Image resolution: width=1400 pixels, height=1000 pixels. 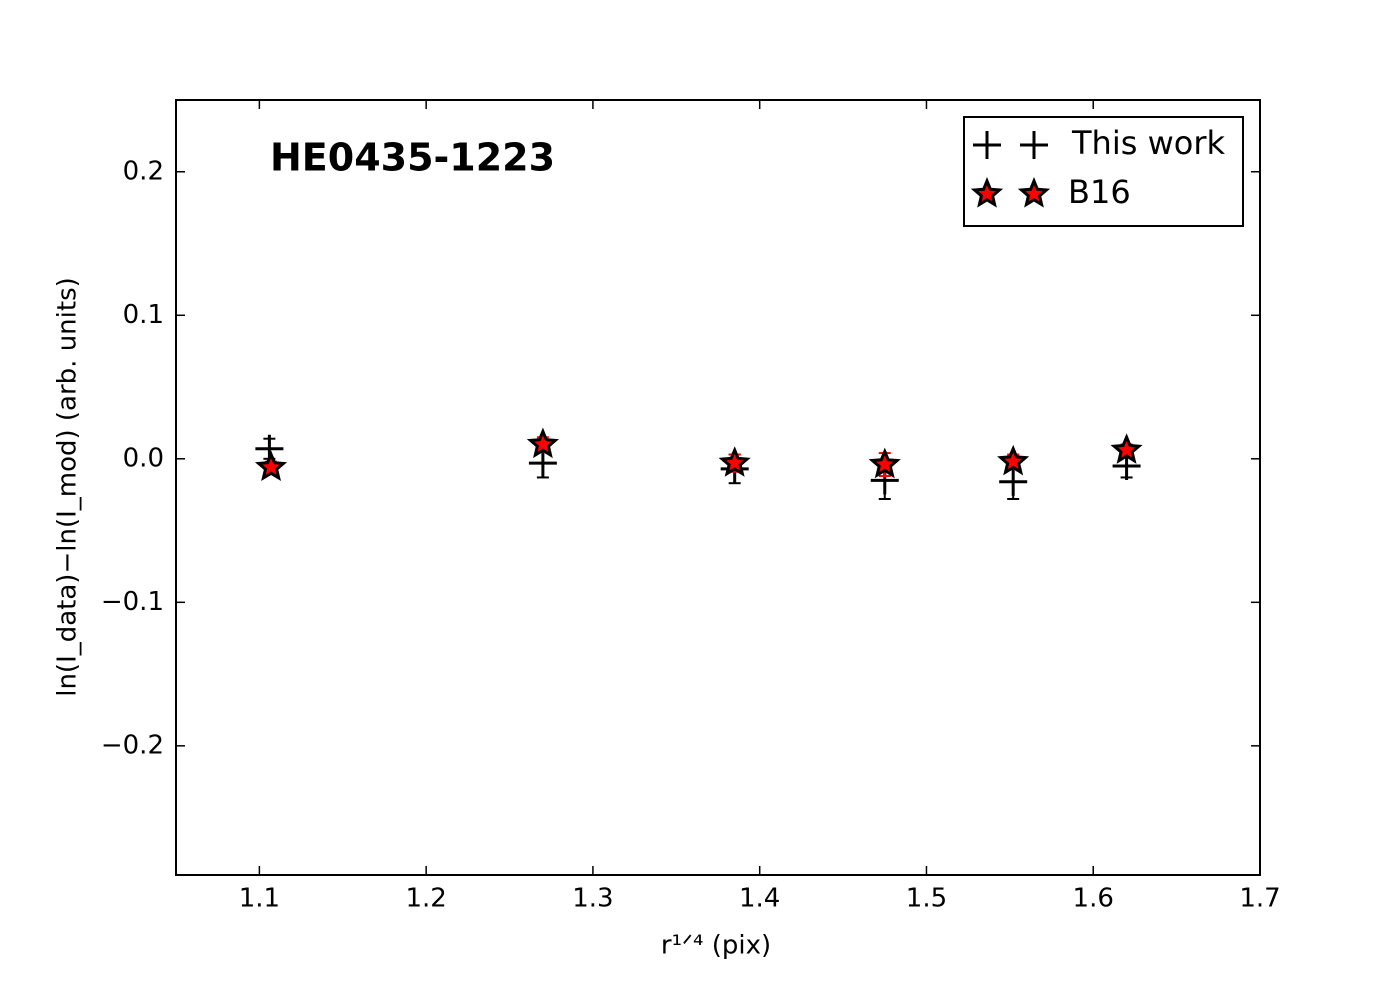 What do you see at coordinates (1148, 143) in the screenshot?
I see `legend-label: This work` at bounding box center [1148, 143].